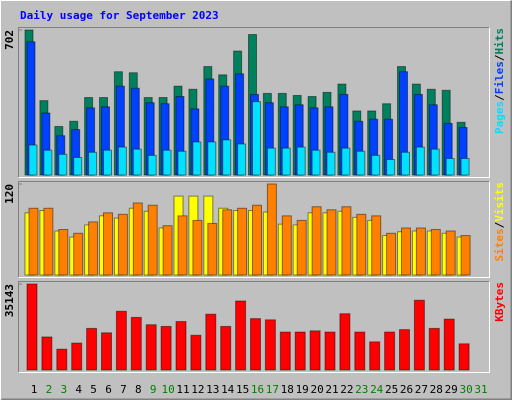  Describe the element at coordinates (391, 389) in the screenshot. I see `x-tick-label: 25` at that location.